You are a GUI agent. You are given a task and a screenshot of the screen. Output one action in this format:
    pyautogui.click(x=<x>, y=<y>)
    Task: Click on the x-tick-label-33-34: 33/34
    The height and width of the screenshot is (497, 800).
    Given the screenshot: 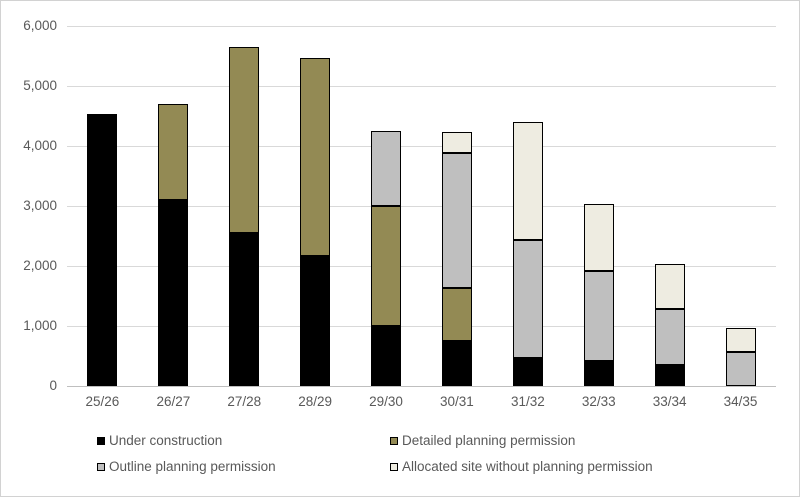 What is the action you would take?
    pyautogui.click(x=669, y=401)
    